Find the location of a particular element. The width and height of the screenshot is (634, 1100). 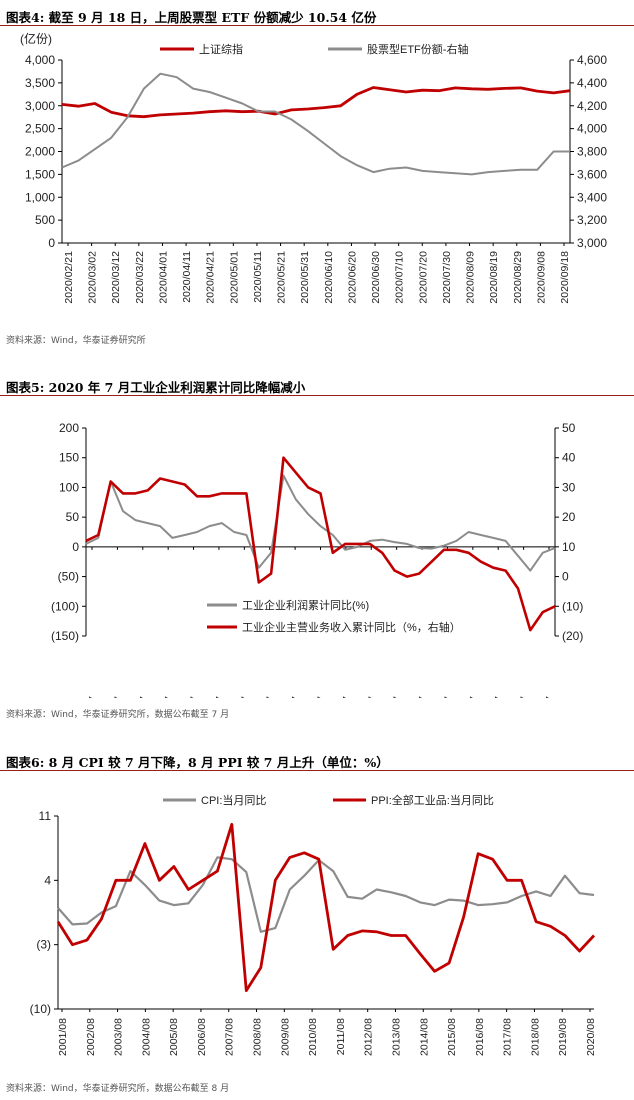

fig4-x-tick-label: 2020/04/21 is located at coordinates (211, 277).